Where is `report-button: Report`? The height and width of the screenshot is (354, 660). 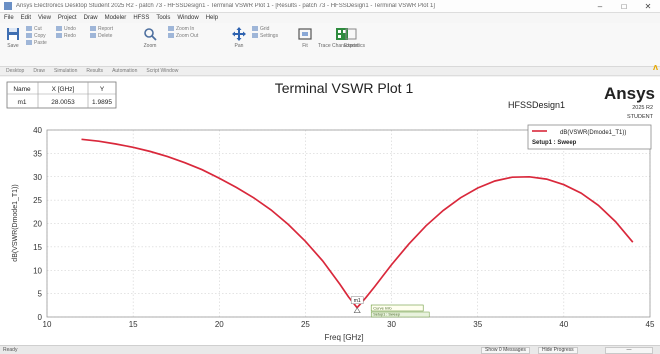
report-button: Report is located at coordinates (101, 29).